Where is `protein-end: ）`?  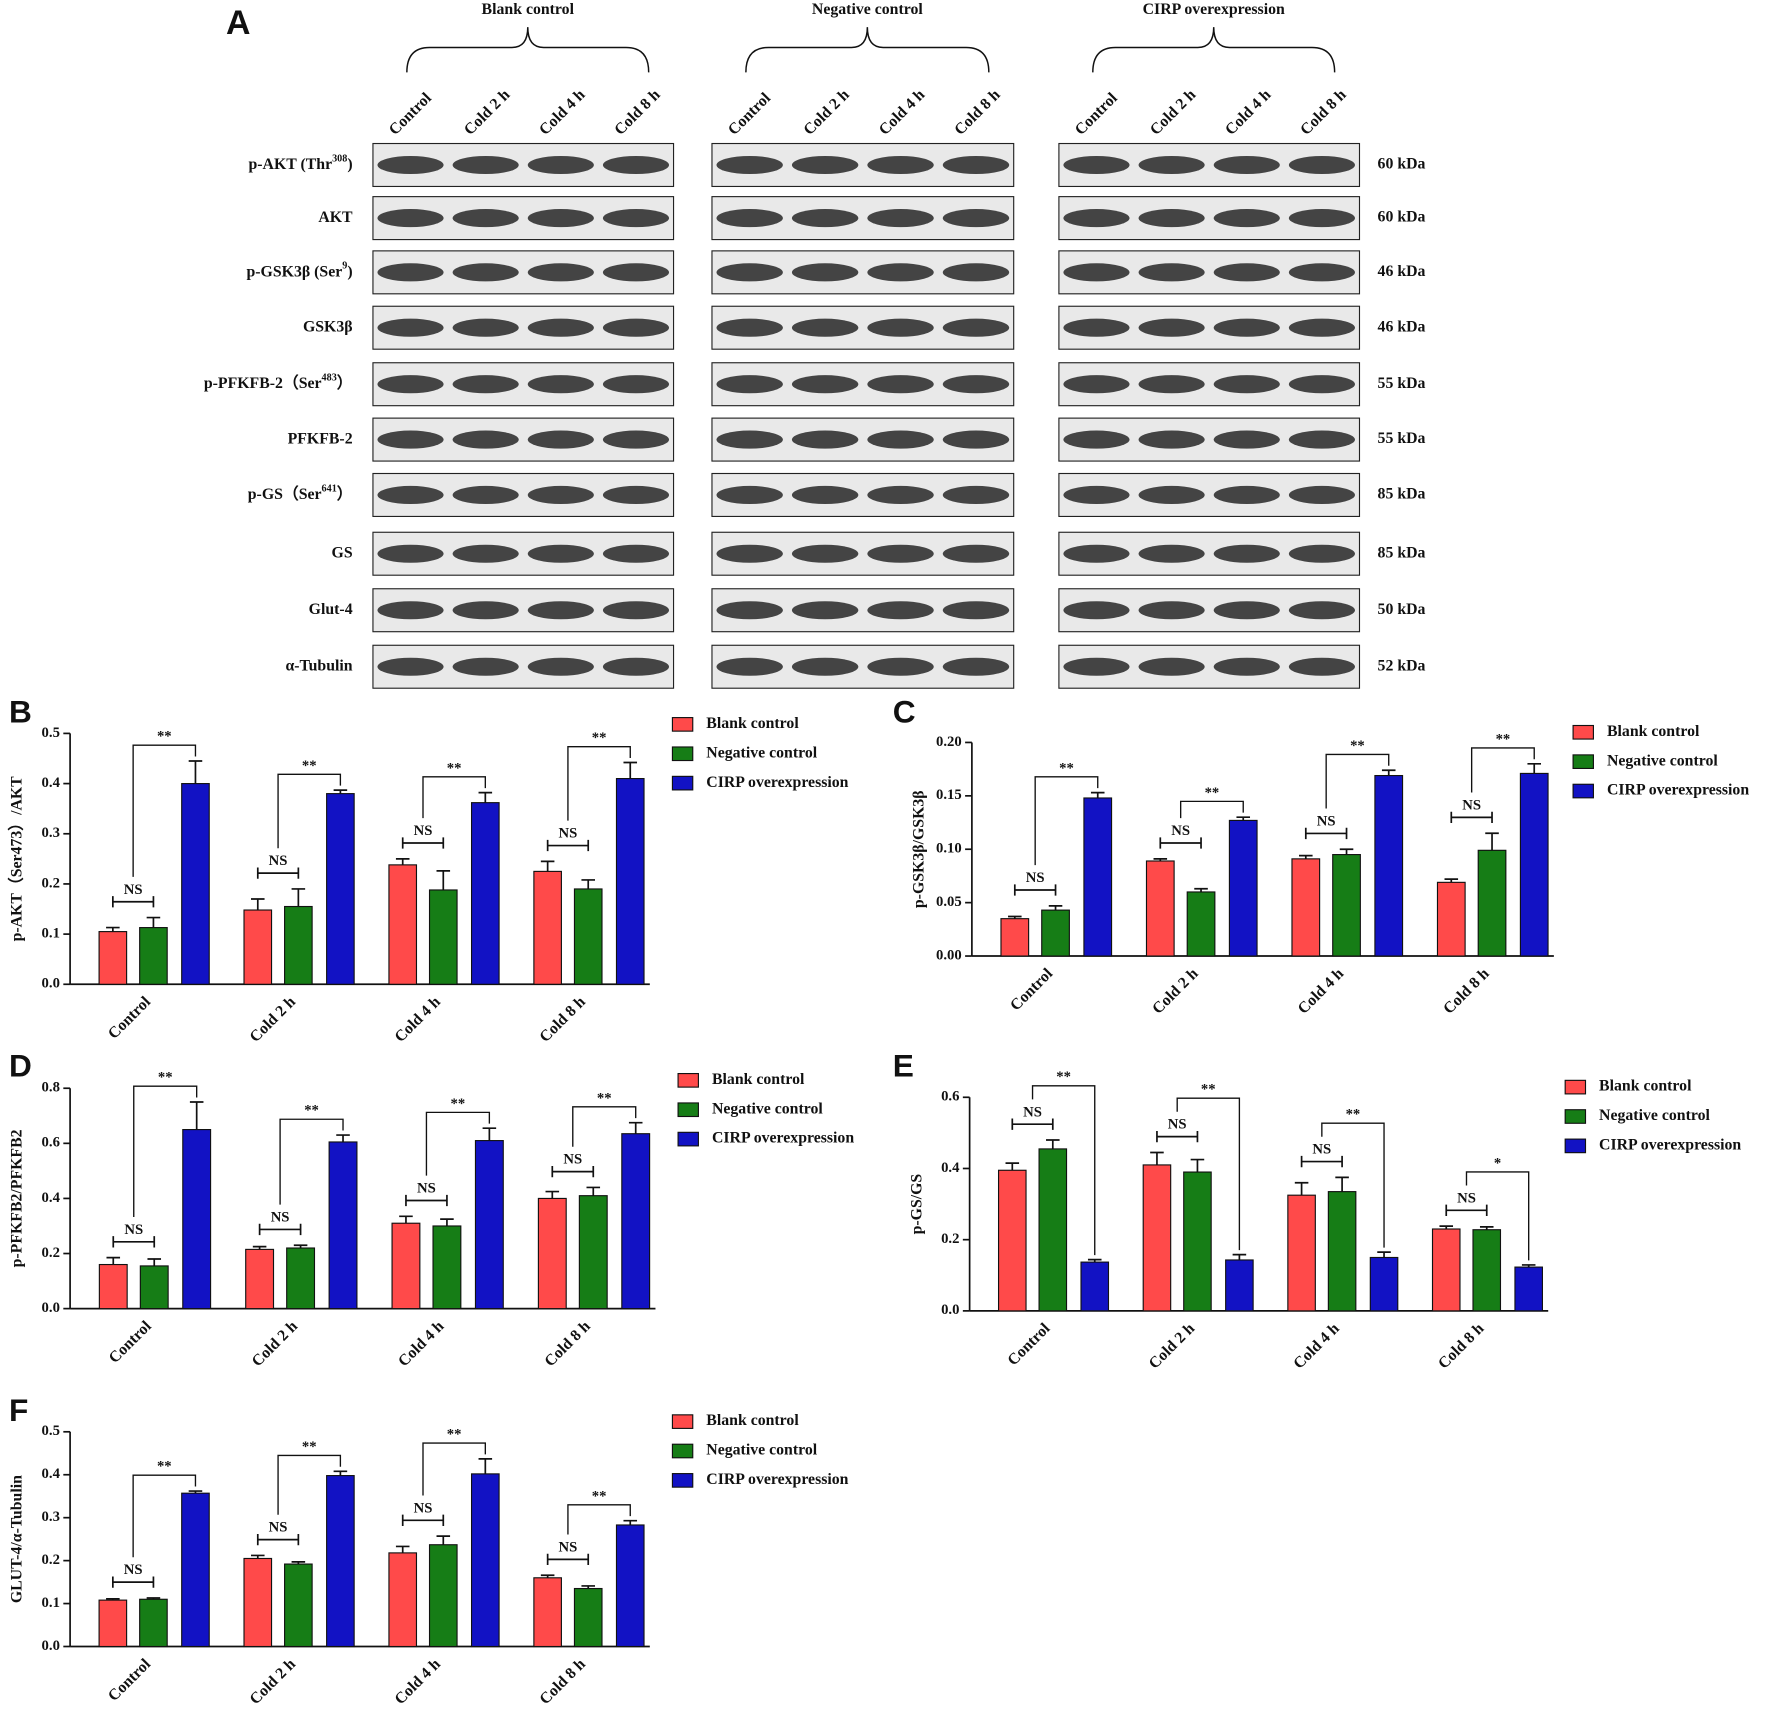 protein-end: ） is located at coordinates (345, 494).